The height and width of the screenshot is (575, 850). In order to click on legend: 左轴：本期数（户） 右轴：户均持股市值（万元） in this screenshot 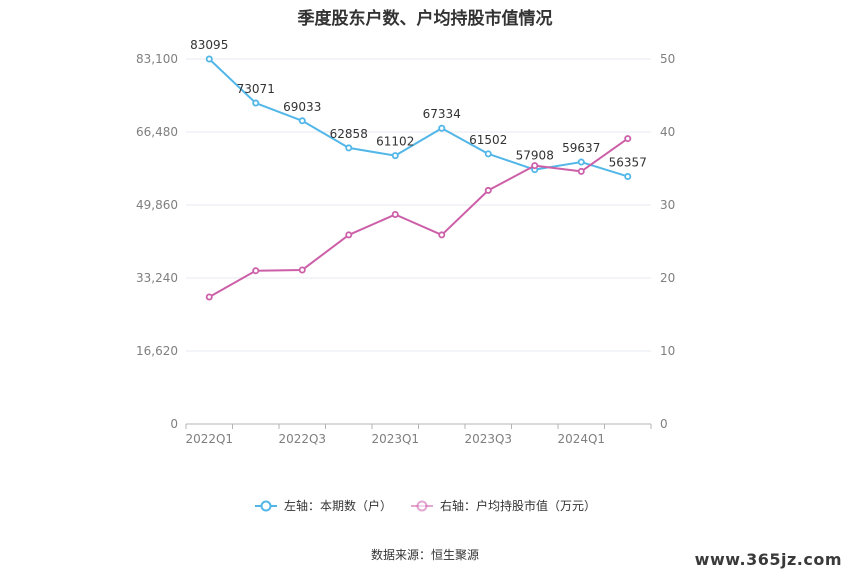, I will do `click(425, 505)`.